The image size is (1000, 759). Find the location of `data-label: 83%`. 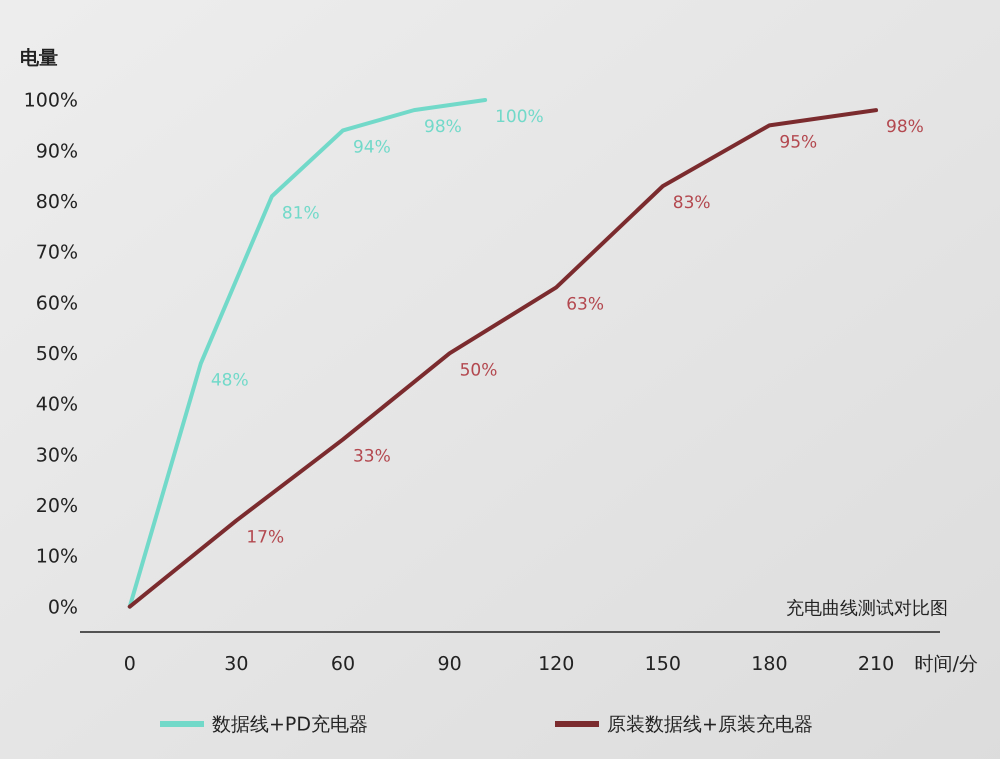

data-label: 83% is located at coordinates (691, 203).